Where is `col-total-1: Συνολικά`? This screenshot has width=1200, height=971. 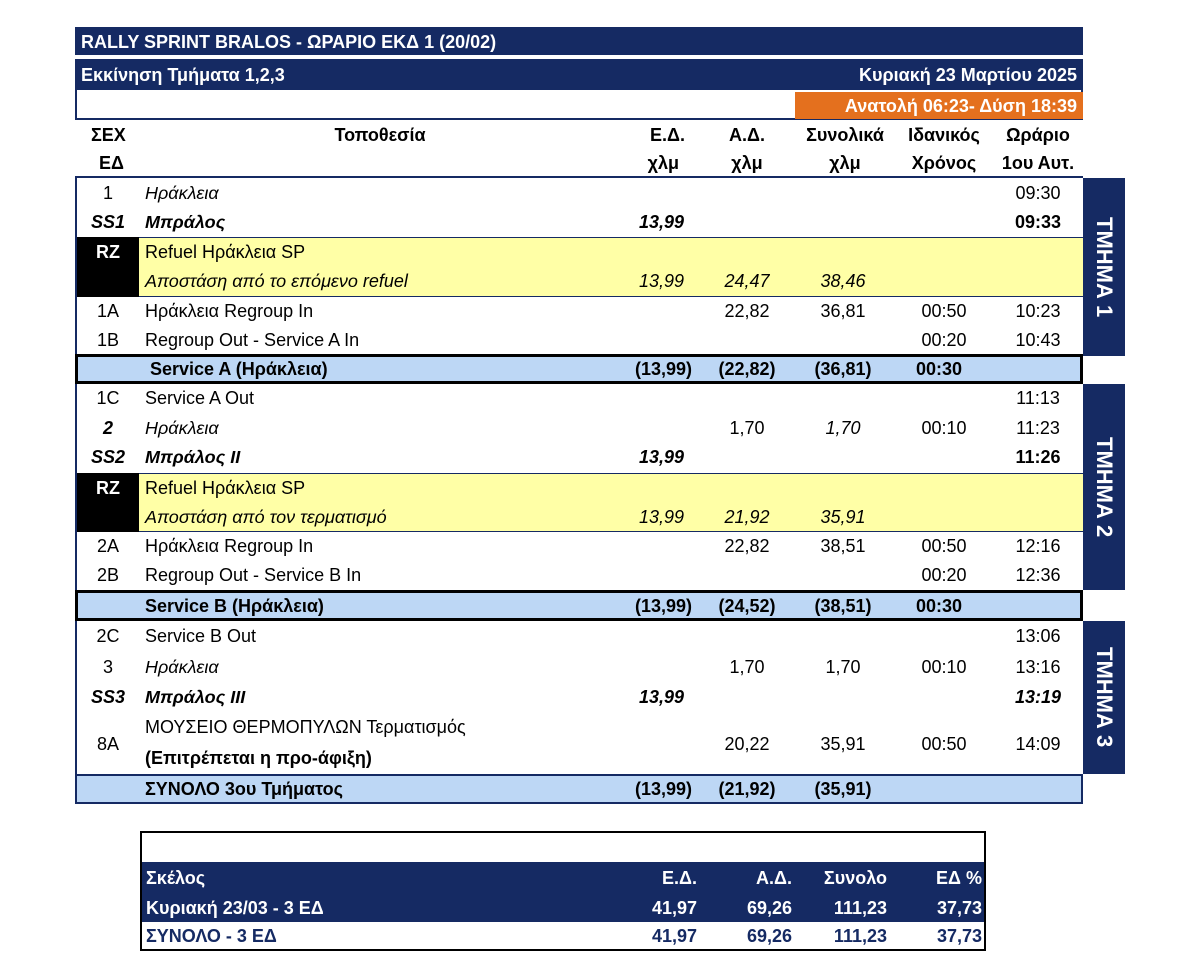 col-total-1: Συνολικά is located at coordinates (845, 135).